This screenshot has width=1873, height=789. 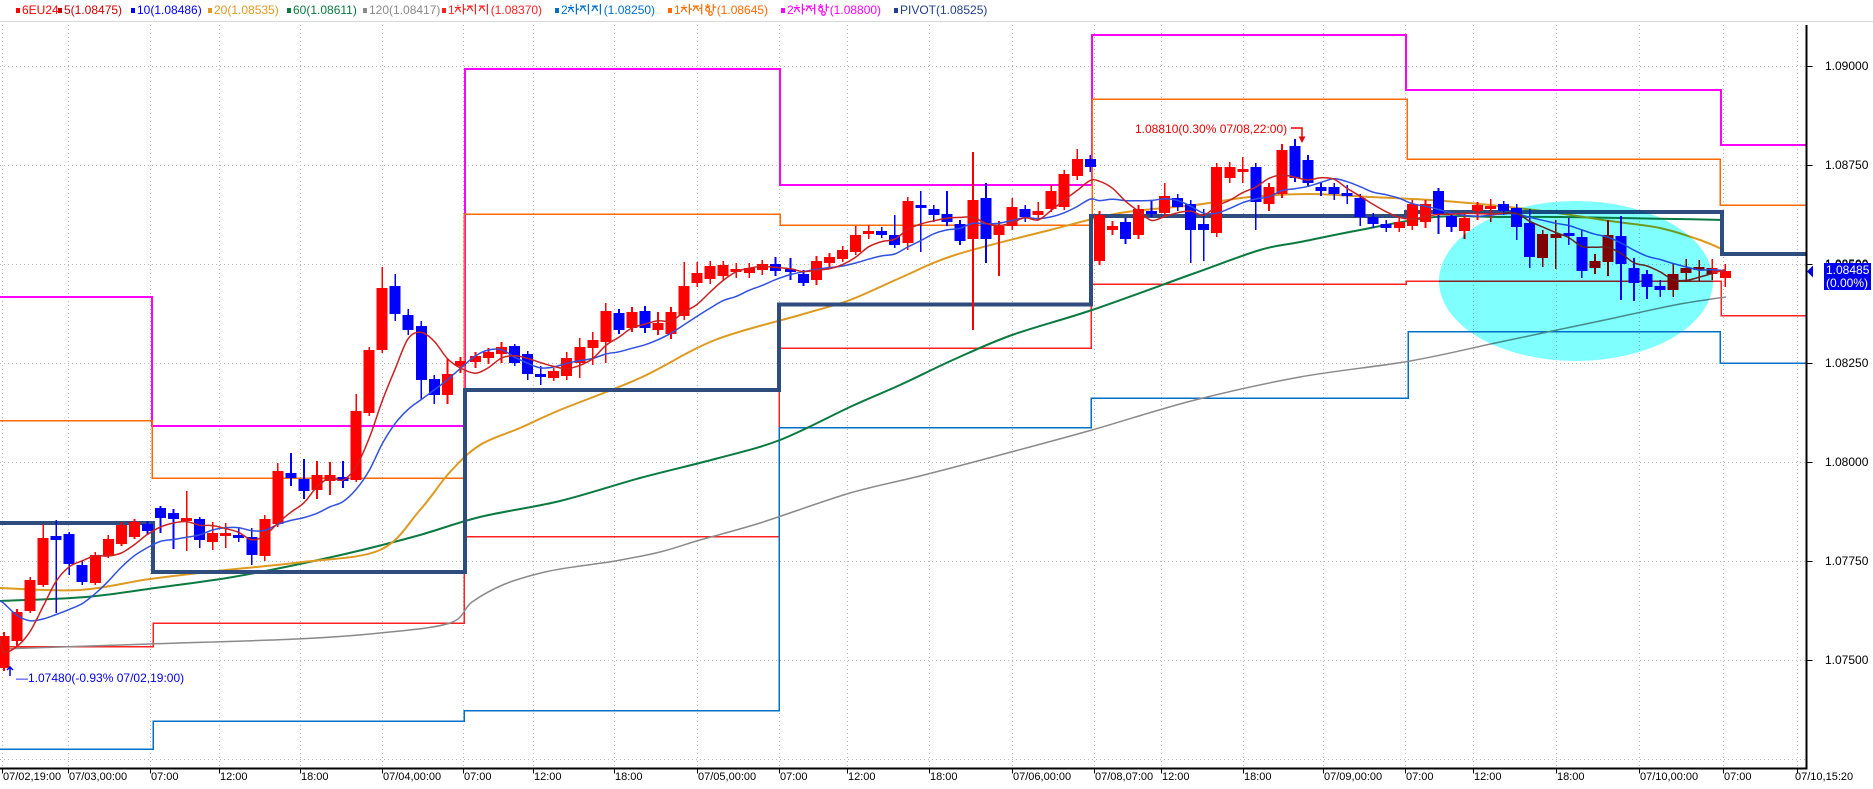 I want to click on svg-text: 1.08750, so click(x=1847, y=165).